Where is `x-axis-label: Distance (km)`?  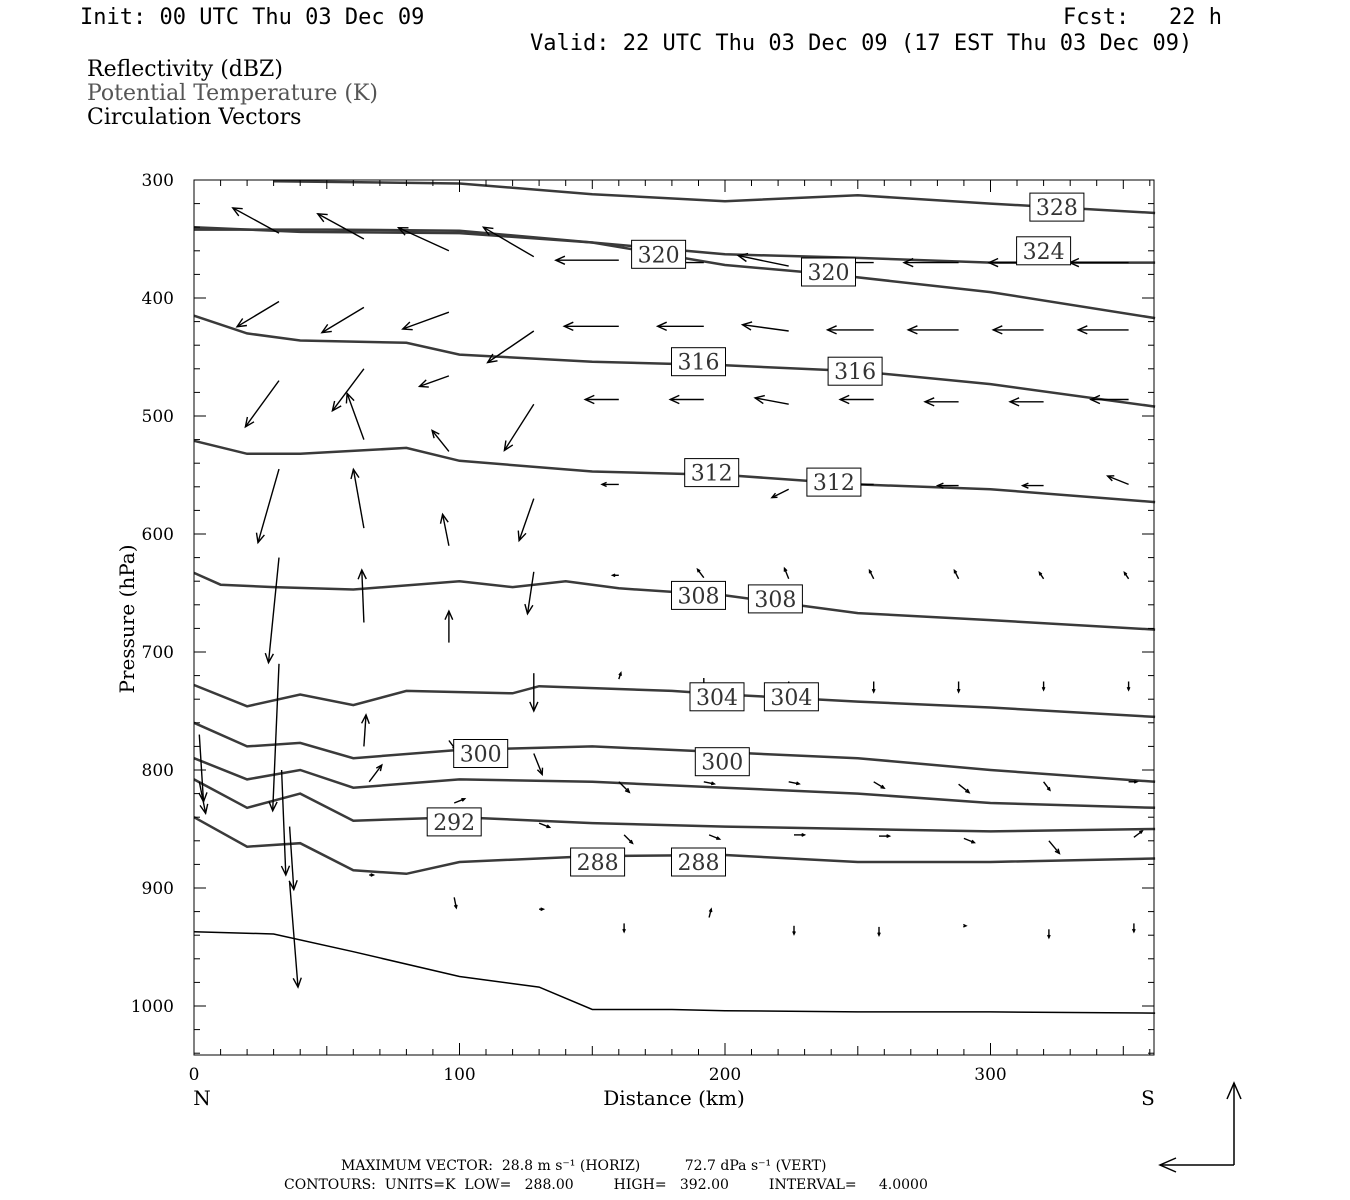
x-axis-label: Distance (km) is located at coordinates (674, 1098).